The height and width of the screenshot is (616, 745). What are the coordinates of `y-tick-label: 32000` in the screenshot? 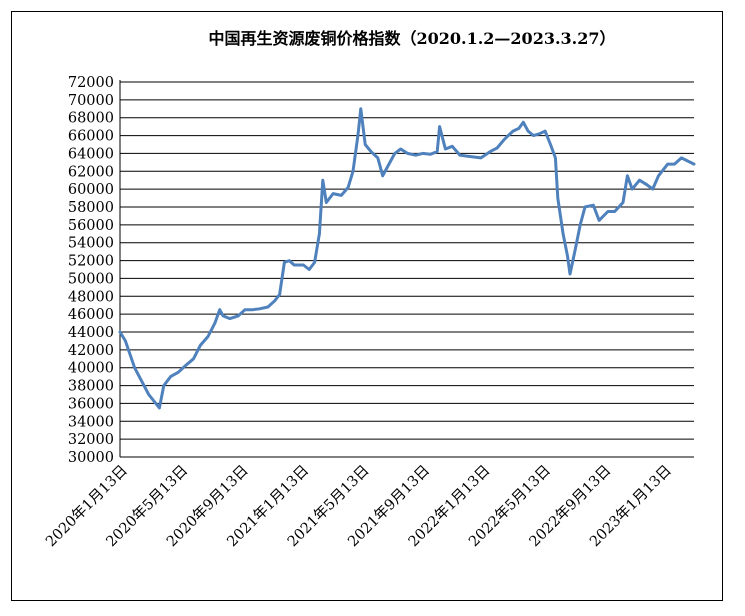 It's located at (91, 440).